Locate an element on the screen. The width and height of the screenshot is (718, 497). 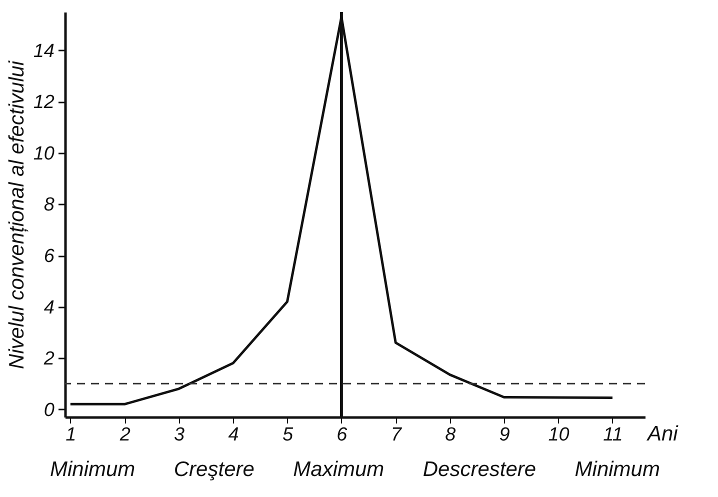
x-tick-label: 6 is located at coordinates (342, 435).